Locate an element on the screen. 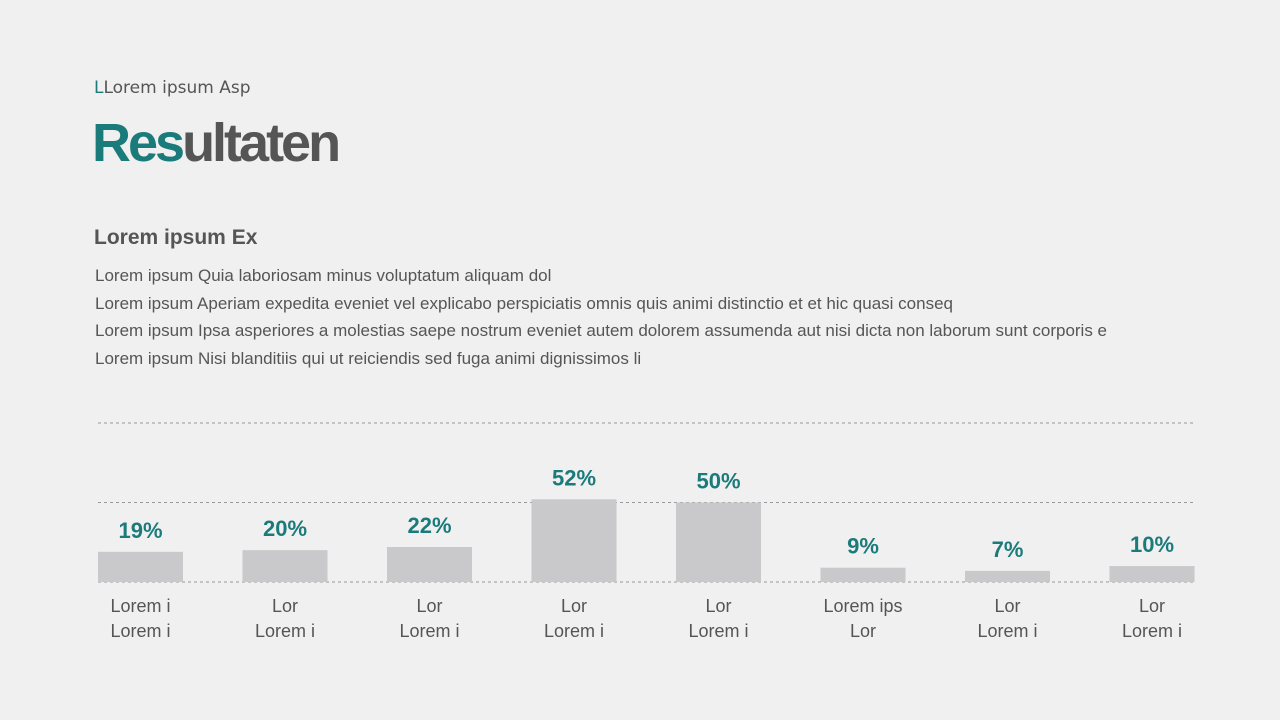  title-rest: ultaten is located at coordinates (261, 143).